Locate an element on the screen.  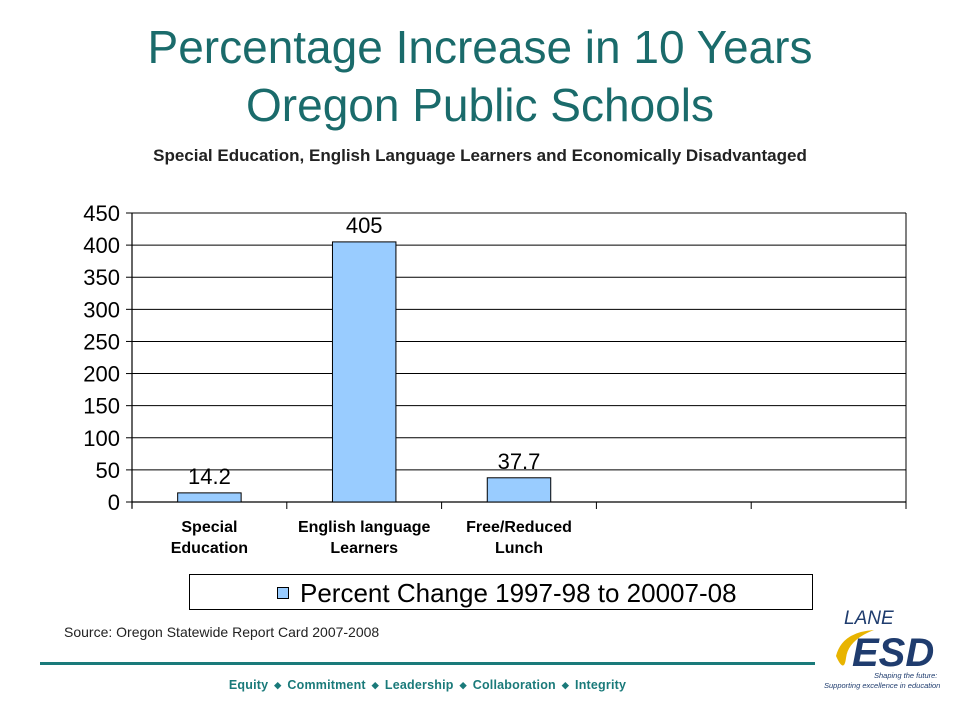
y-tick-label: 0 is located at coordinates (114, 502).